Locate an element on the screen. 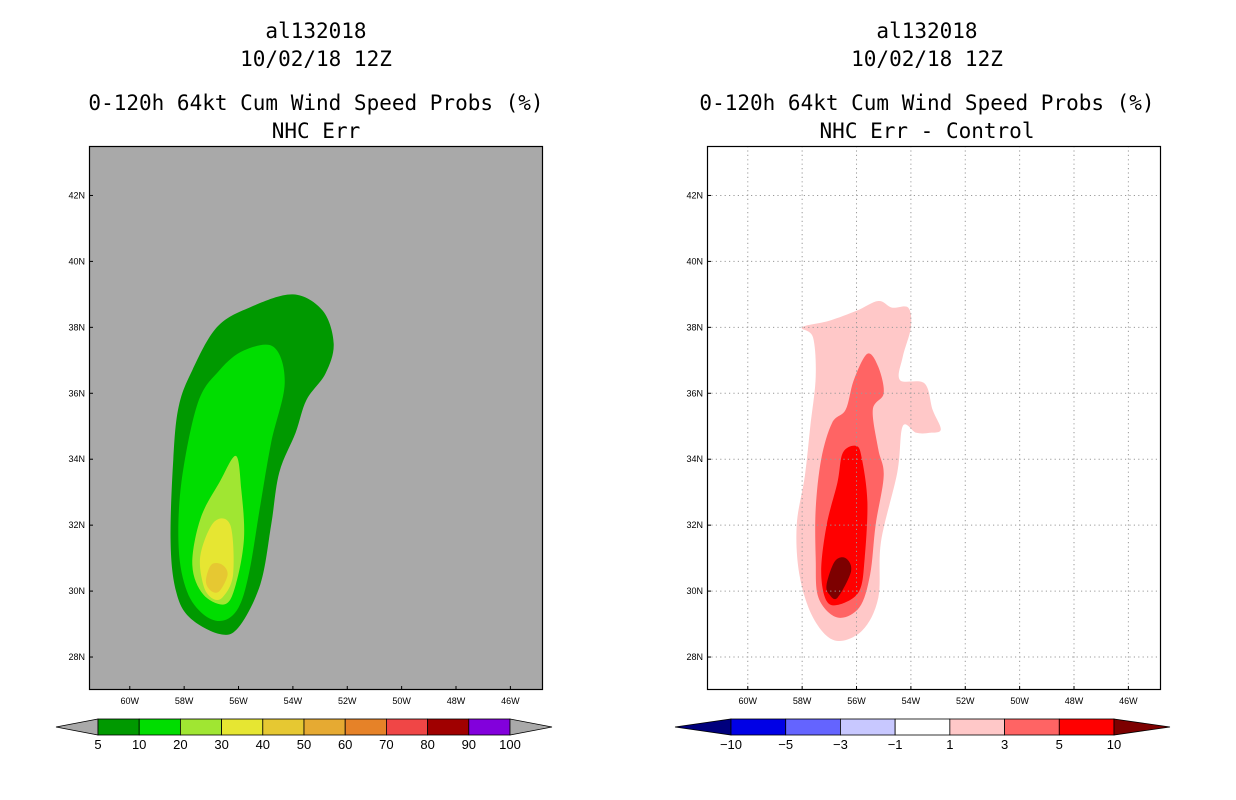  colorbar-label: −10 is located at coordinates (731, 744).